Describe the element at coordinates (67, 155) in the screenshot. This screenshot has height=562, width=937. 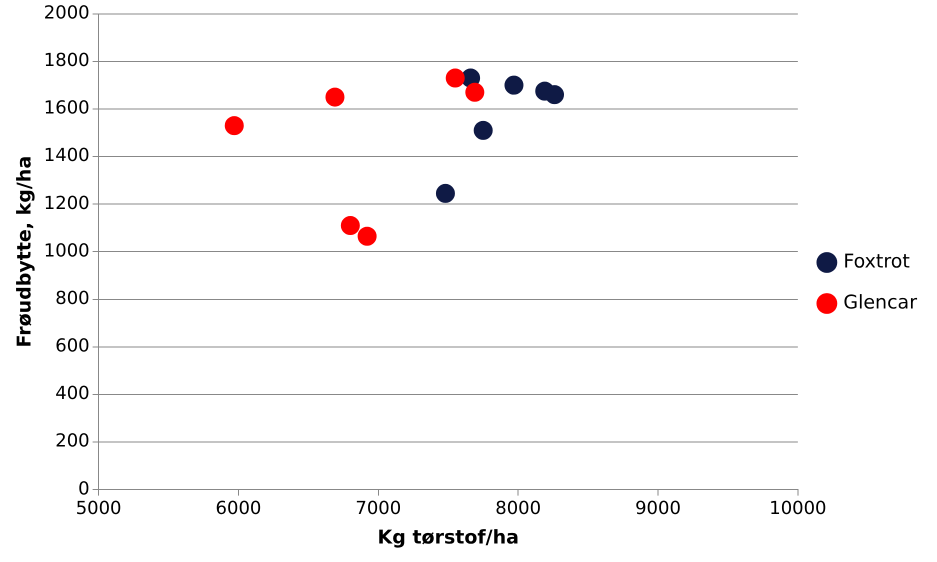
I see `y-tick-label: 1400` at that location.